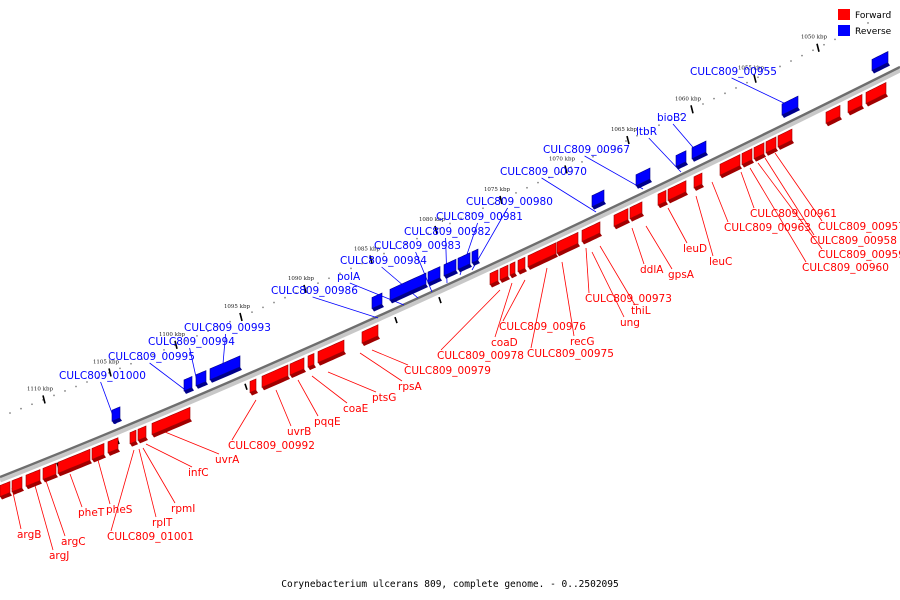  I want to click on forward-gene-label: CULC809_00960, so click(845, 268).